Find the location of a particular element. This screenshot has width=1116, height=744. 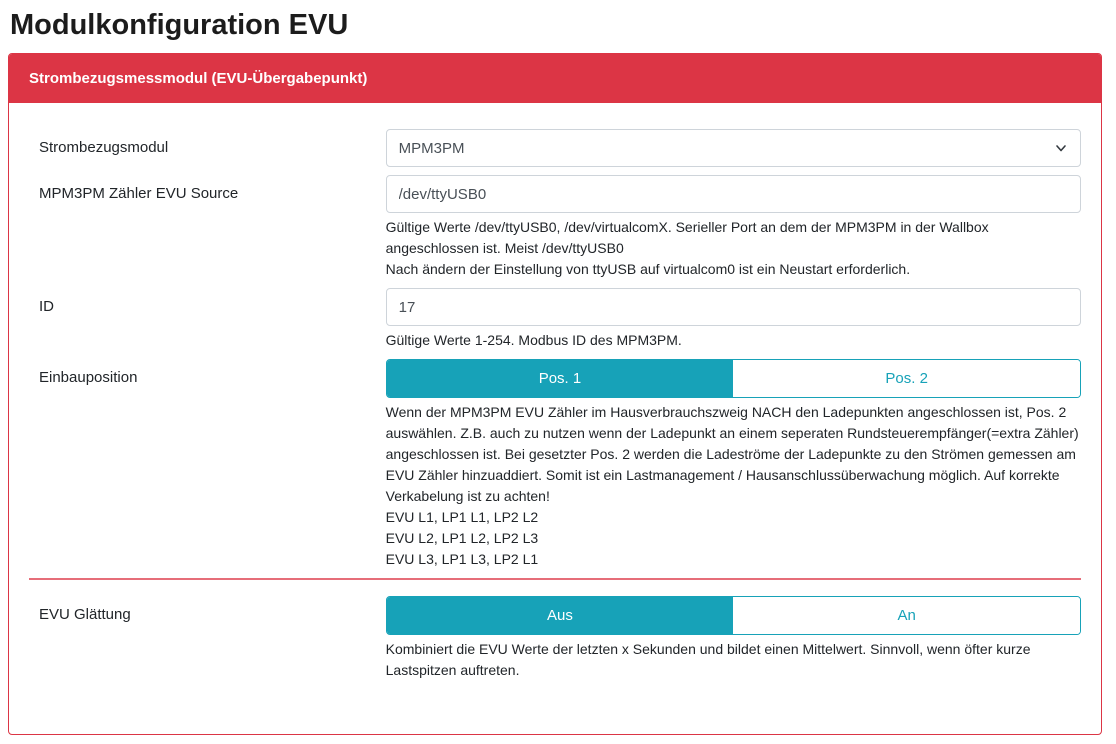

card-header-title: Strombezugsmessmodul (EVU-Übergabepunkt) is located at coordinates (198, 78).